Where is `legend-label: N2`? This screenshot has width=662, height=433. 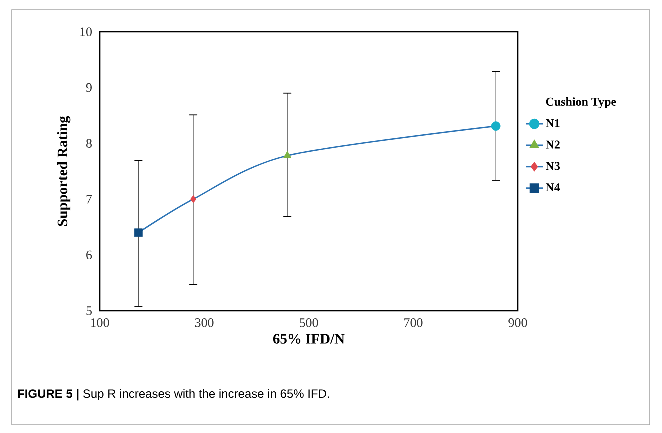 legend-label: N2 is located at coordinates (553, 144).